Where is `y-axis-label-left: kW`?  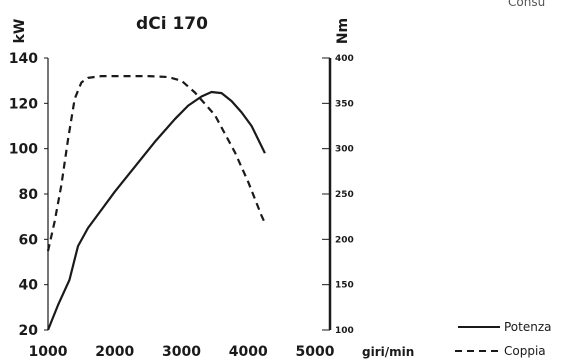
y-axis-label-left: kW is located at coordinates (20, 31).